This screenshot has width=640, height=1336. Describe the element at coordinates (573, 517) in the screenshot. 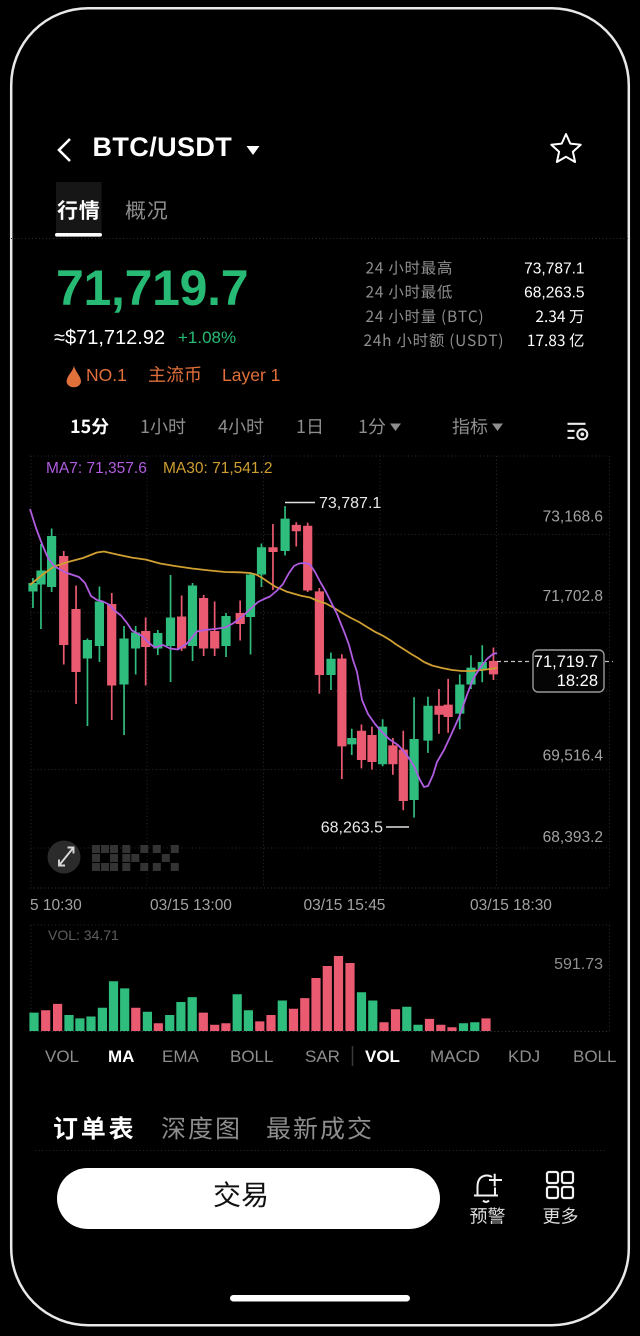

I see `svg-text: 73,168.6` at that location.